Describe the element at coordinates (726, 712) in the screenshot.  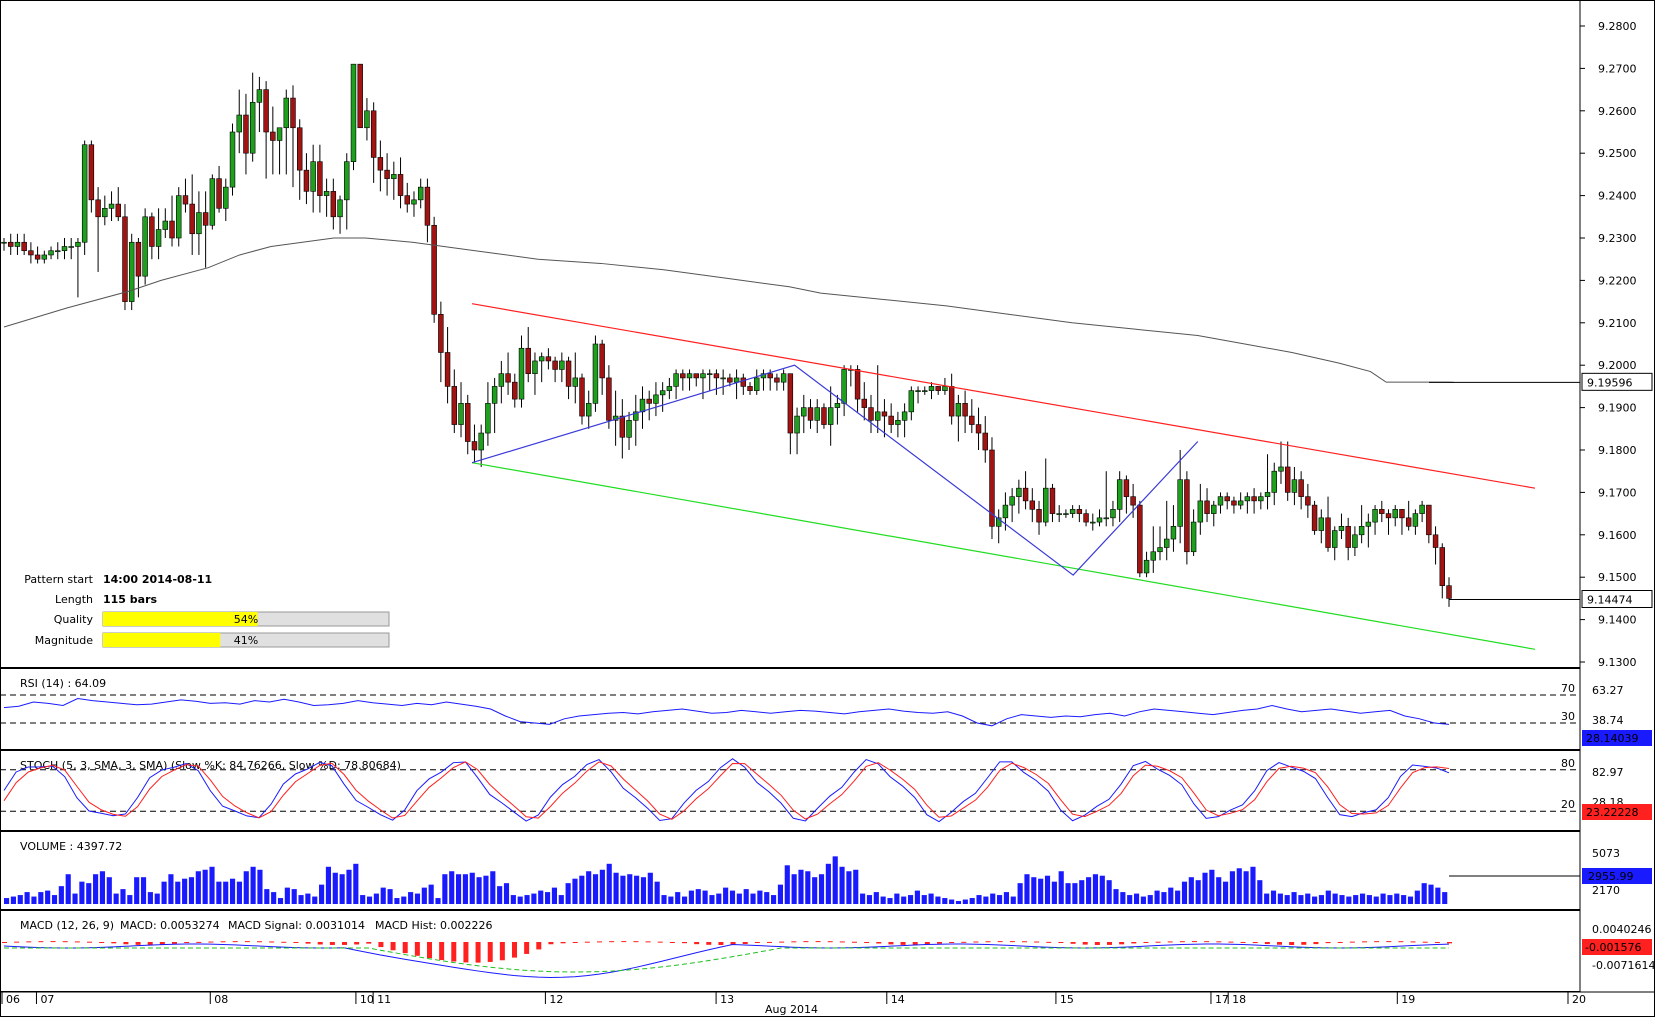
I see `rsi-line` at that location.